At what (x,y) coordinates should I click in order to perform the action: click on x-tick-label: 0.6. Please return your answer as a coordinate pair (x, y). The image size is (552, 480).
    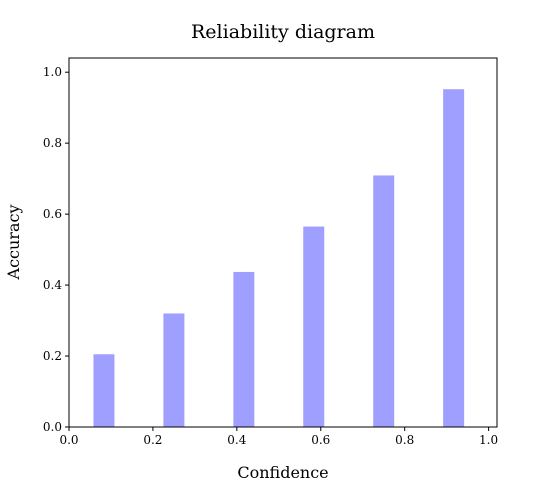
    Looking at the image, I should click on (320, 440).